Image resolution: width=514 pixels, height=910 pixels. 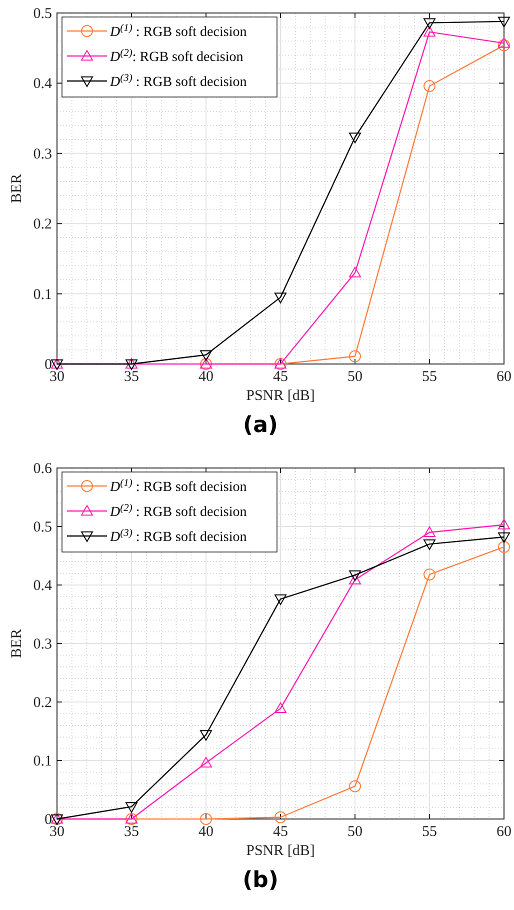 I want to click on legend-label: D$^{(2)}$: RGB soft decision, so click(x=176, y=56).